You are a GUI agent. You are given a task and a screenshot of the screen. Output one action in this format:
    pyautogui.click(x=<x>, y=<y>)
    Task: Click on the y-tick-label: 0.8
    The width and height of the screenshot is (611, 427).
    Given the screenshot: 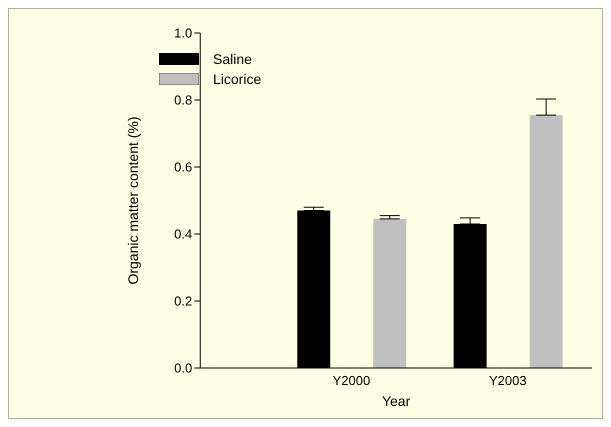 What is the action you would take?
    pyautogui.click(x=183, y=100)
    